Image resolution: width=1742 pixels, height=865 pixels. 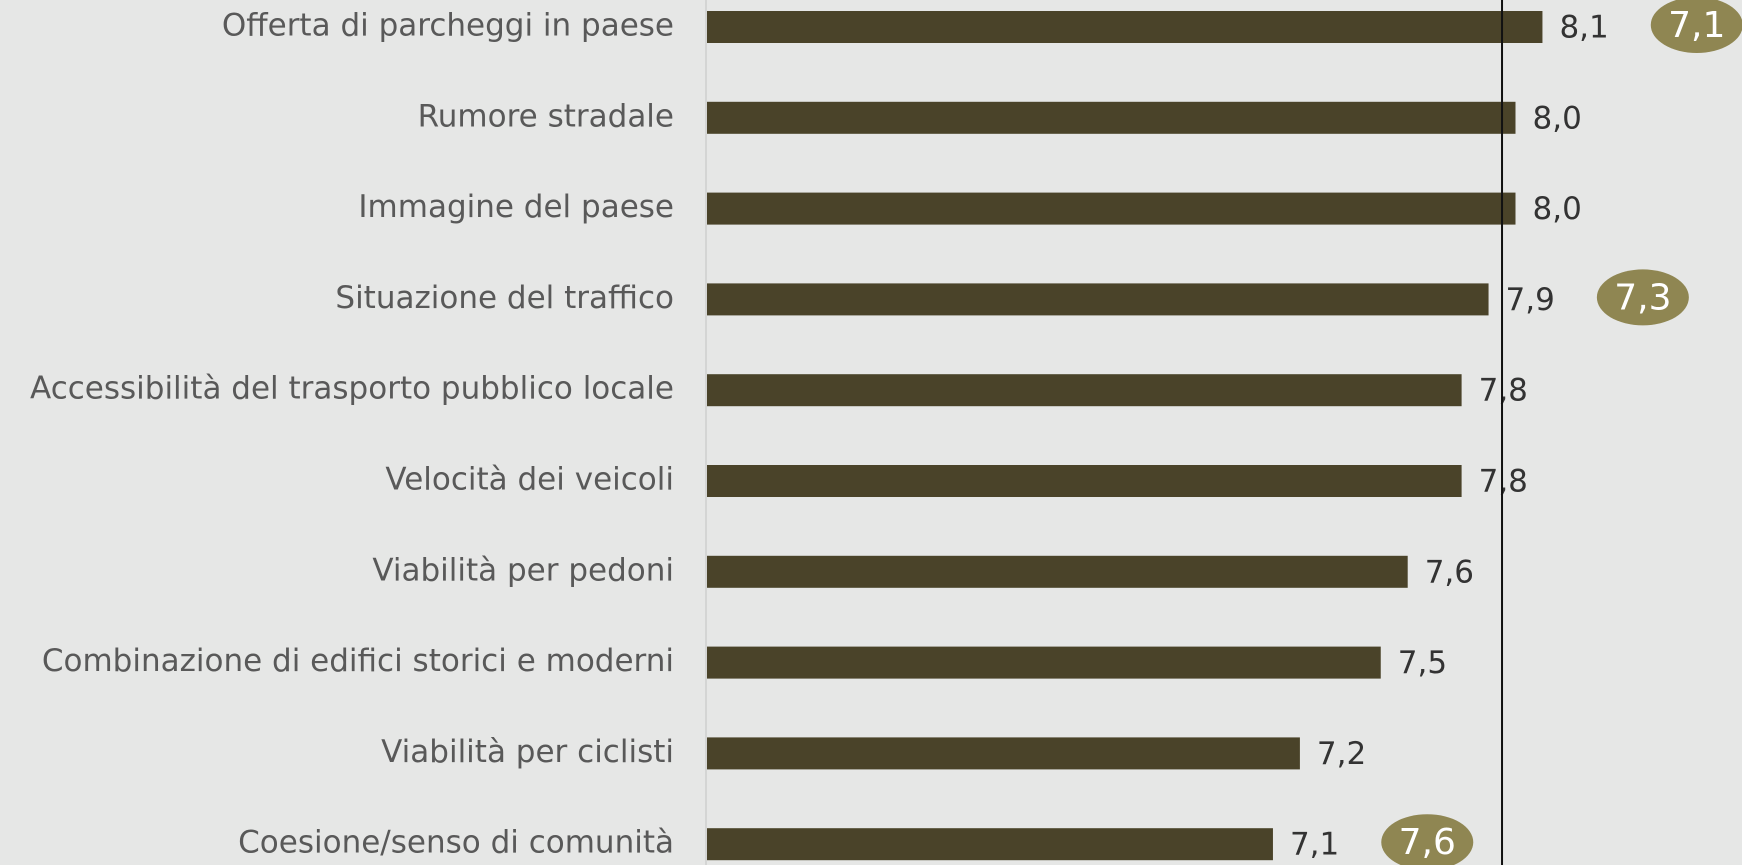 I want to click on category-label: Immagine del paese, so click(x=516, y=207).